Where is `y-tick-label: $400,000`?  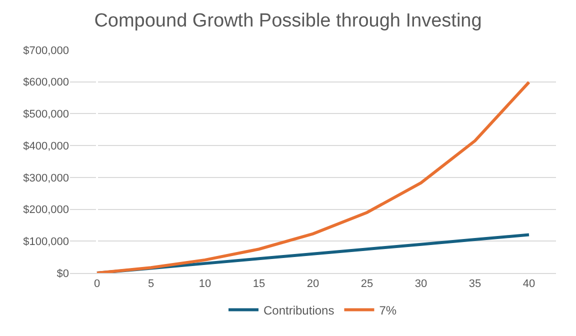 y-tick-label: $400,000 is located at coordinates (46, 146).